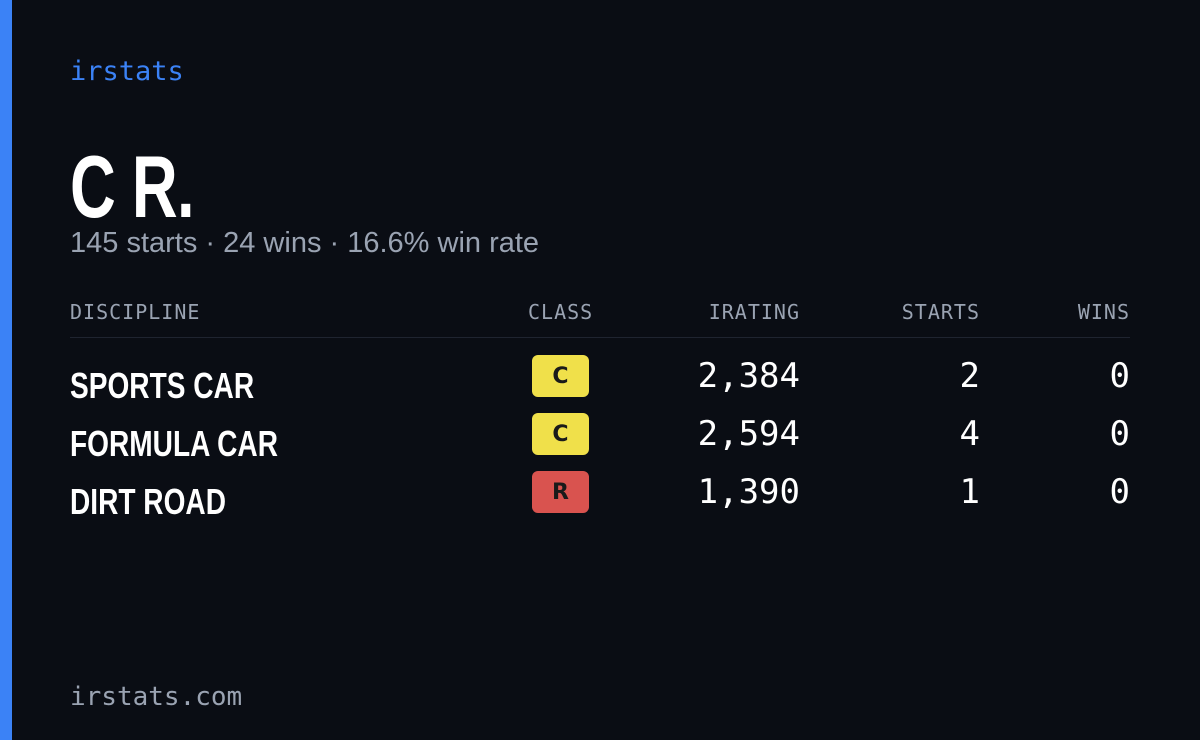 This screenshot has height=740, width=1200. Describe the element at coordinates (754, 312) in the screenshot. I see `column-header: IRATING` at that location.